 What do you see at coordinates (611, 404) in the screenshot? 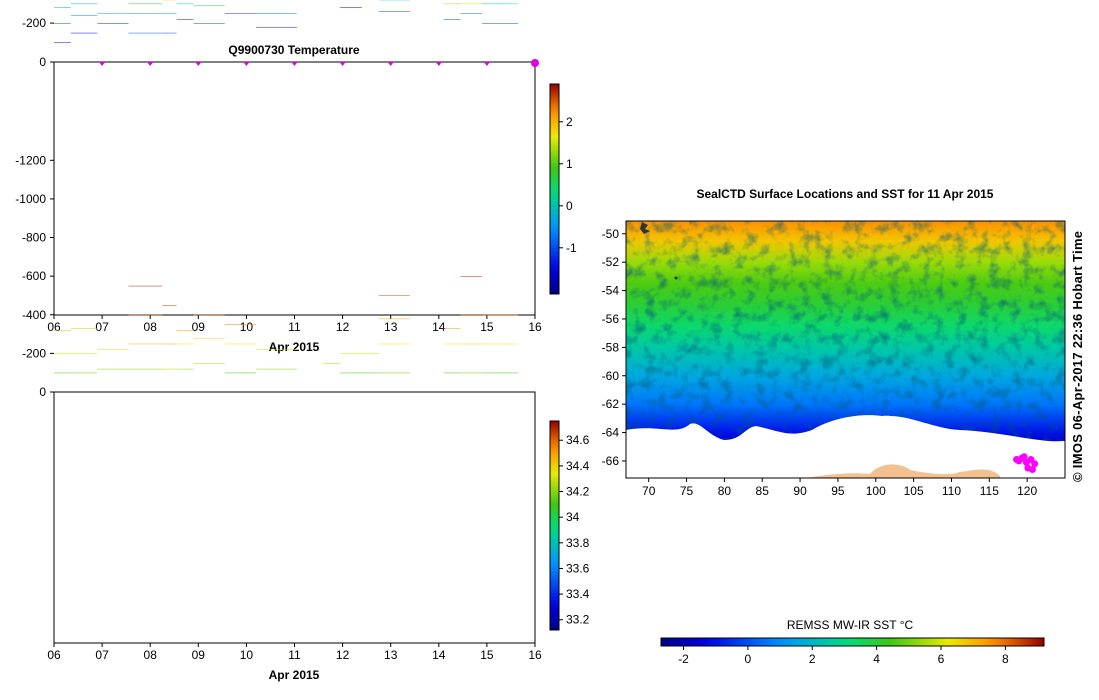
I see `y-tick-label: -62` at bounding box center [611, 404].